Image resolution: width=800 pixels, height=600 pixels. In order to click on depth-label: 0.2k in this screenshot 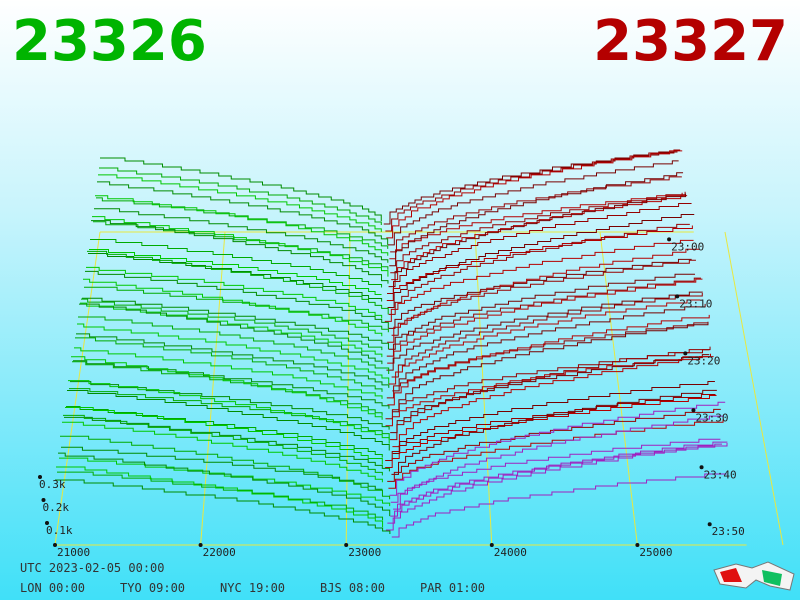, I will do `click(56, 507)`.